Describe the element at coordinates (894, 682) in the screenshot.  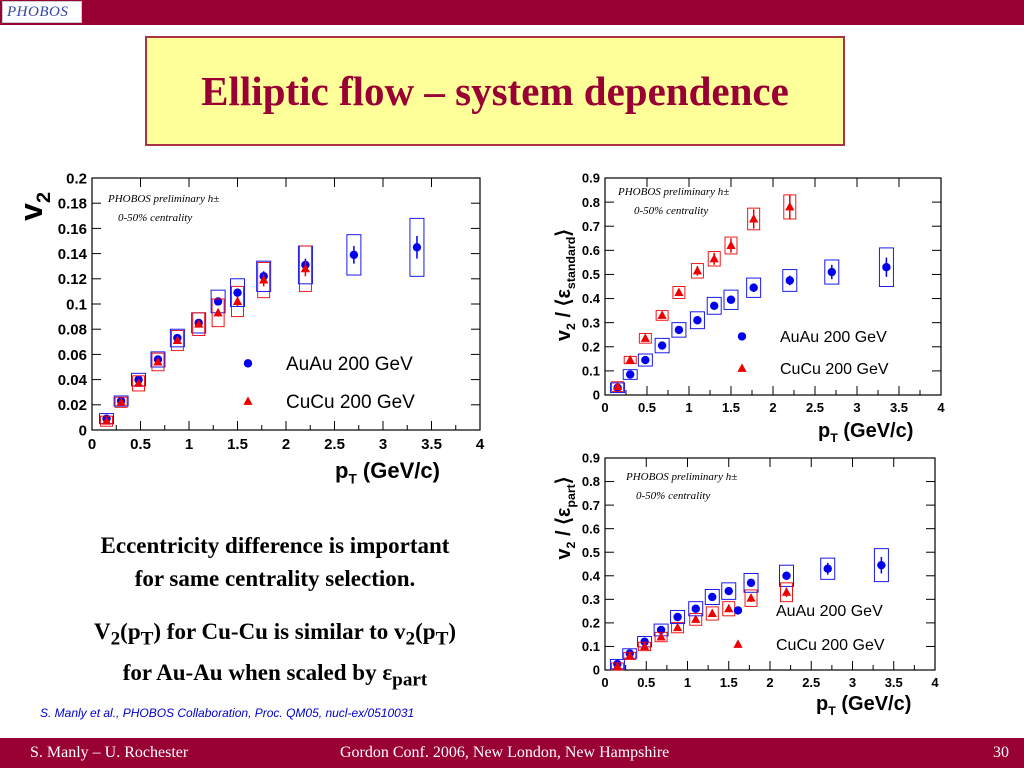
I see `x-tick-label: 3.5` at that location.